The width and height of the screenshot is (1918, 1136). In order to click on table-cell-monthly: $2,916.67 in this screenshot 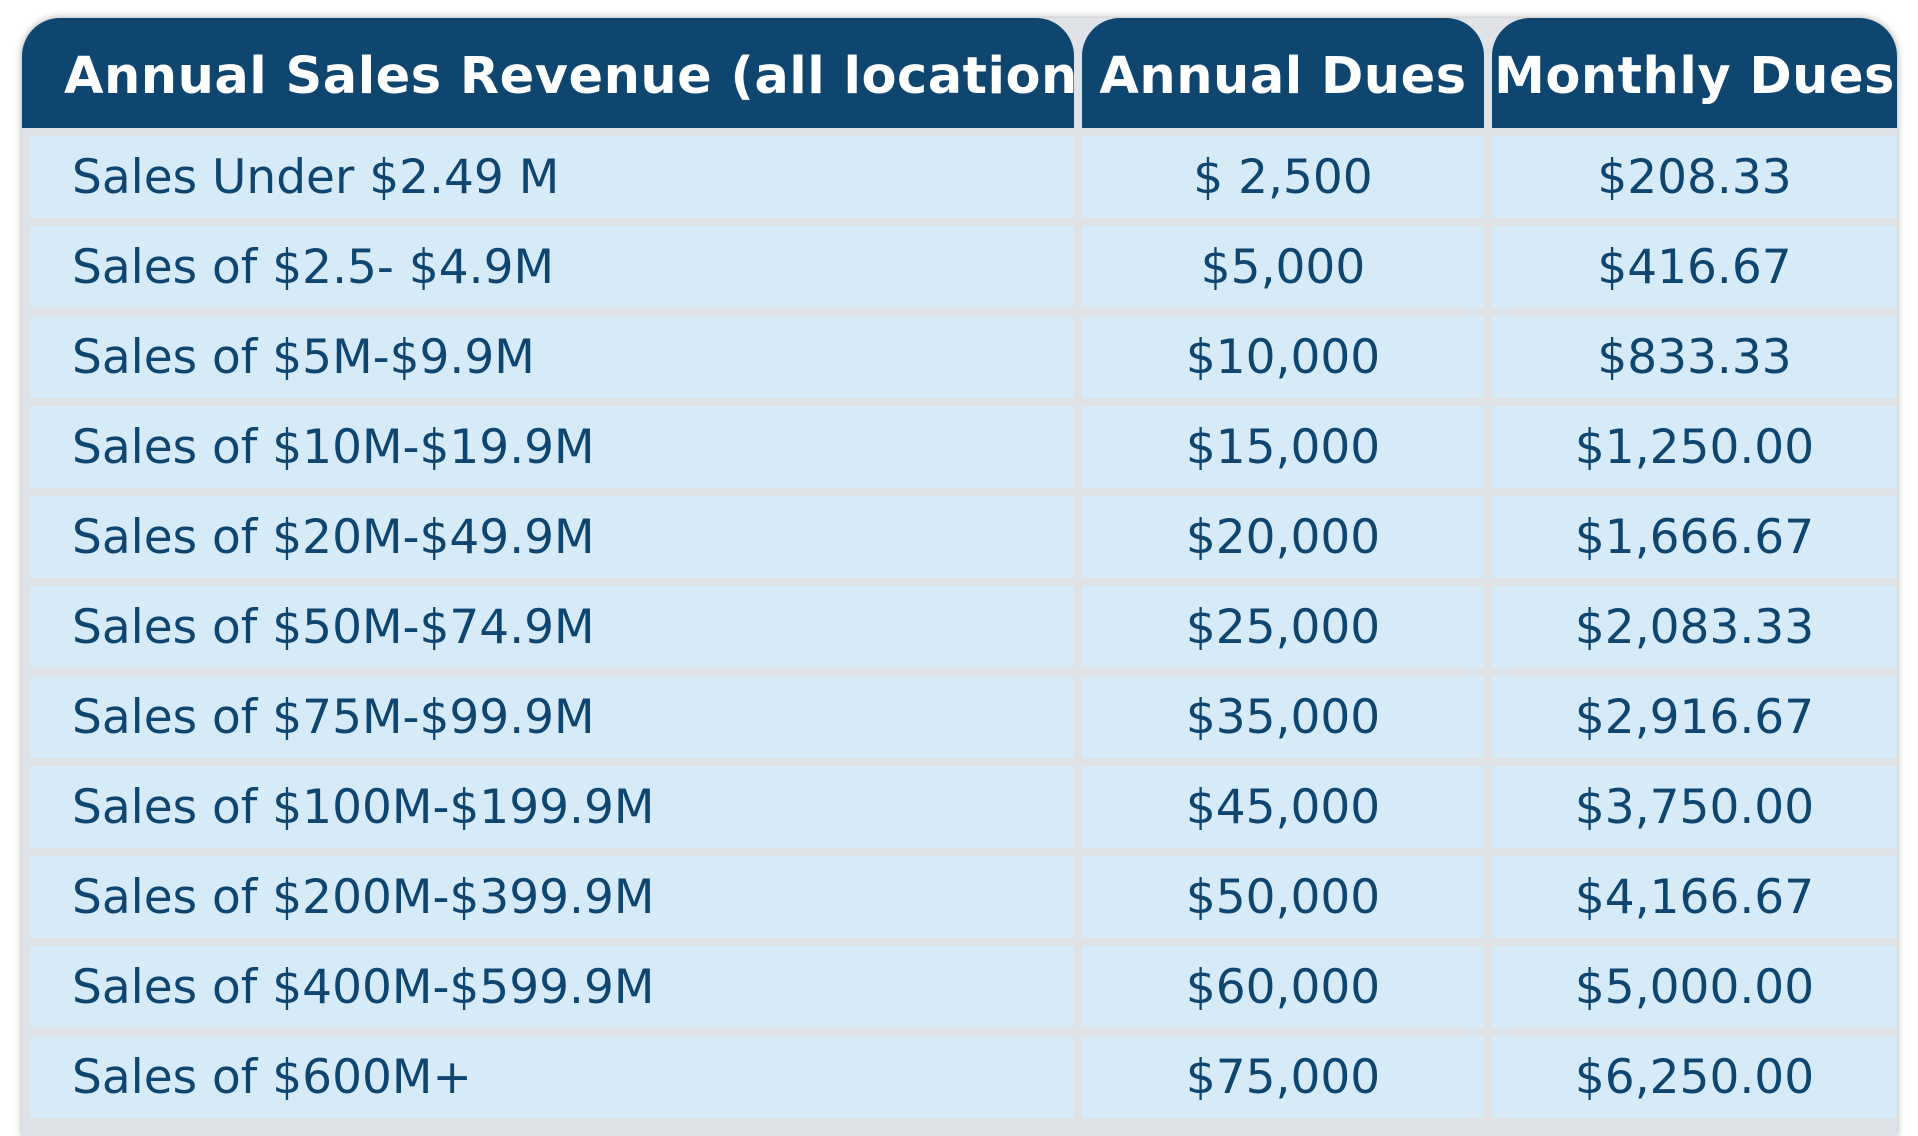, I will do `click(1694, 717)`.